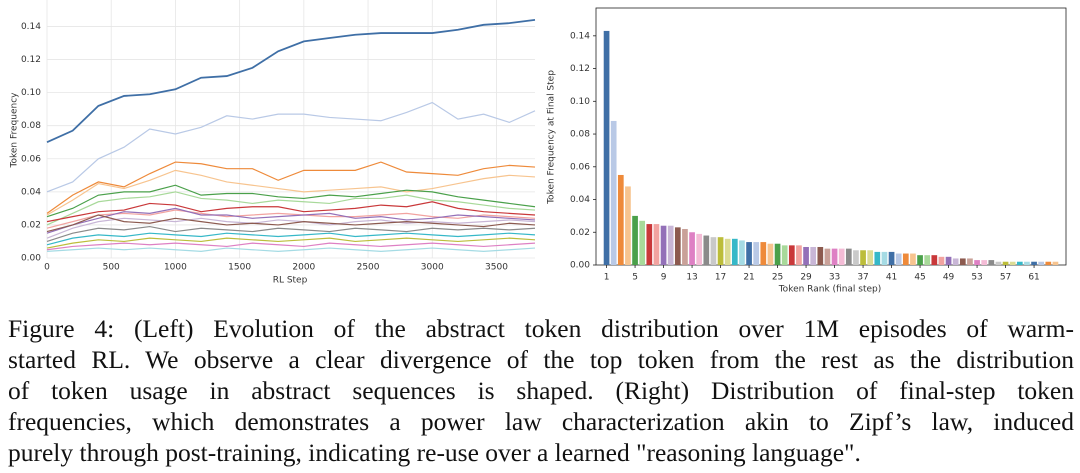  I want to click on x-tick-label: 57, so click(1005, 278).